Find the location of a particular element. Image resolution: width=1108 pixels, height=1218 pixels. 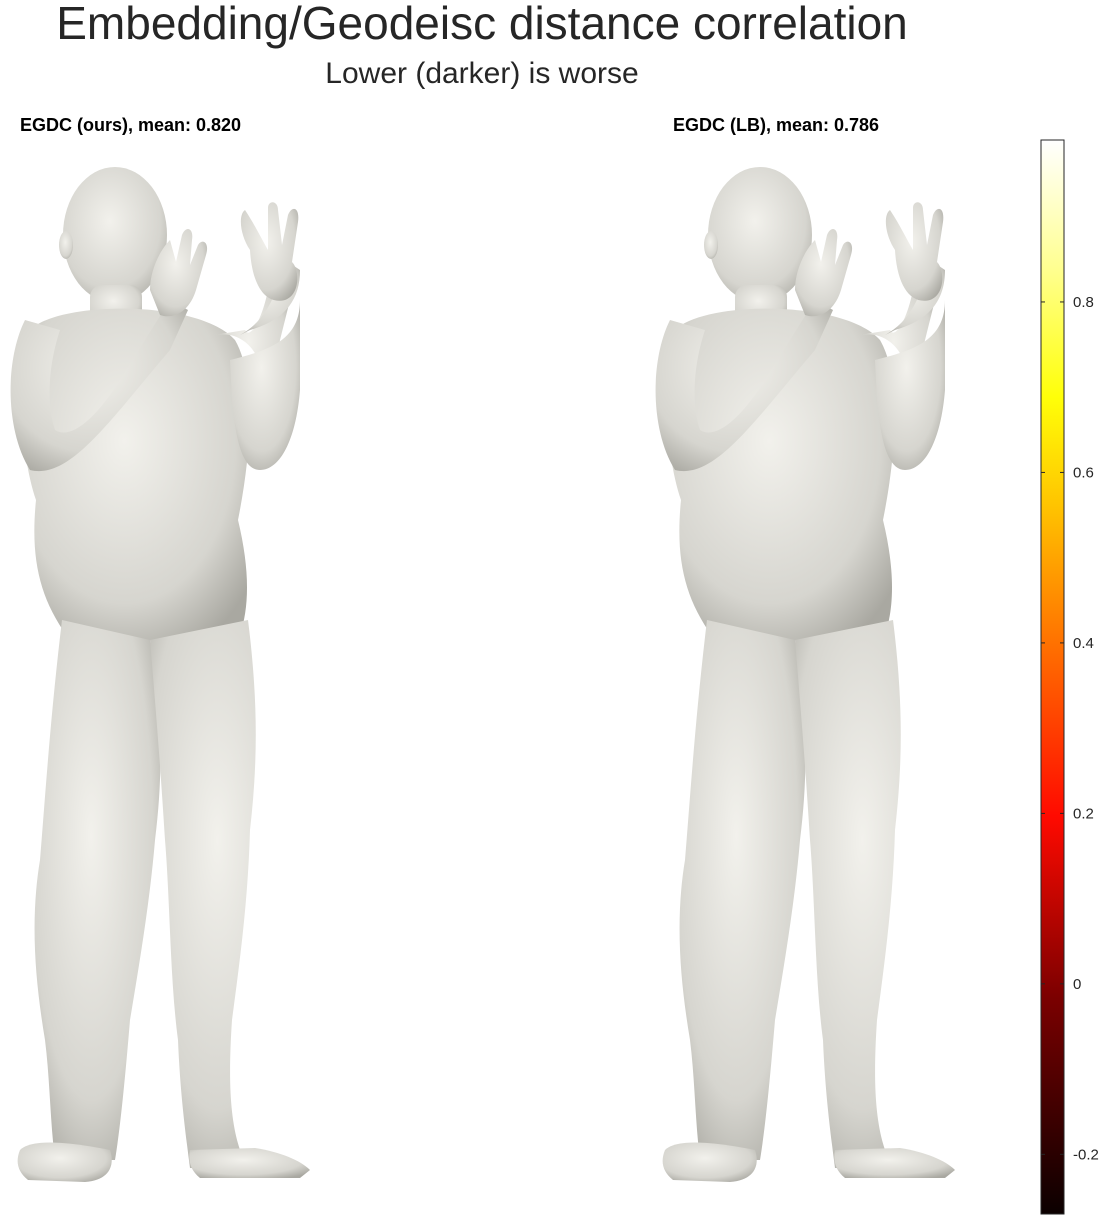

colorbar-tick-label: 0.4 is located at coordinates (1083, 643).